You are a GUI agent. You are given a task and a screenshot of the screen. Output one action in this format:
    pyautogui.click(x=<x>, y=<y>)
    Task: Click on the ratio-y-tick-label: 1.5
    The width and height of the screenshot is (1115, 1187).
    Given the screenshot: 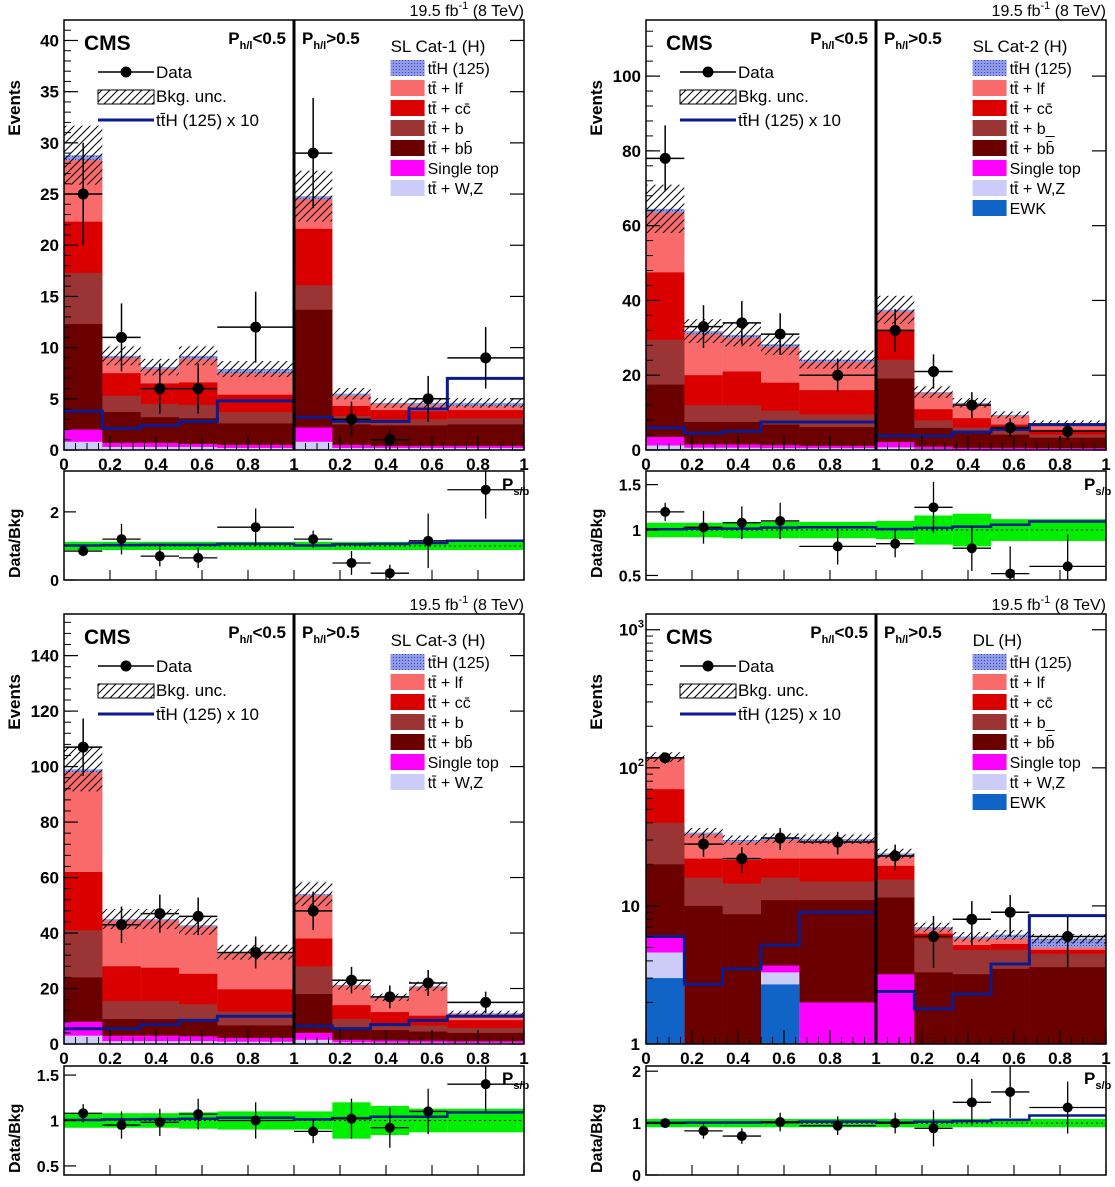 What is the action you would take?
    pyautogui.click(x=48, y=1076)
    